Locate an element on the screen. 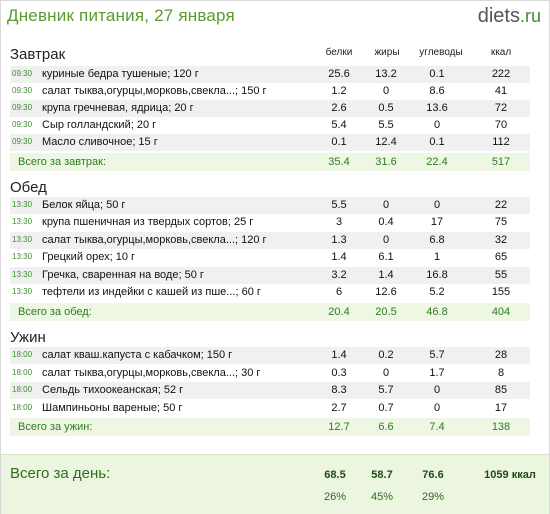 The width and height of the screenshot is (550, 514). page-title: Дневник питания, 27 января is located at coordinates (121, 15).